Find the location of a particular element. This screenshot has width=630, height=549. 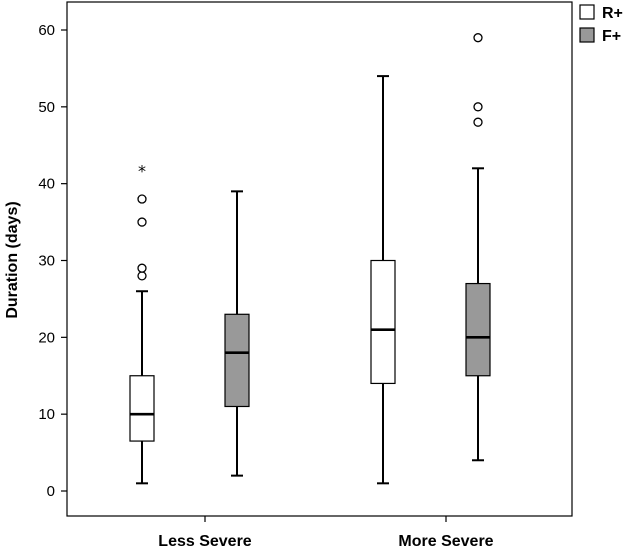

legend-item-F+: F+ is located at coordinates (600, 36).